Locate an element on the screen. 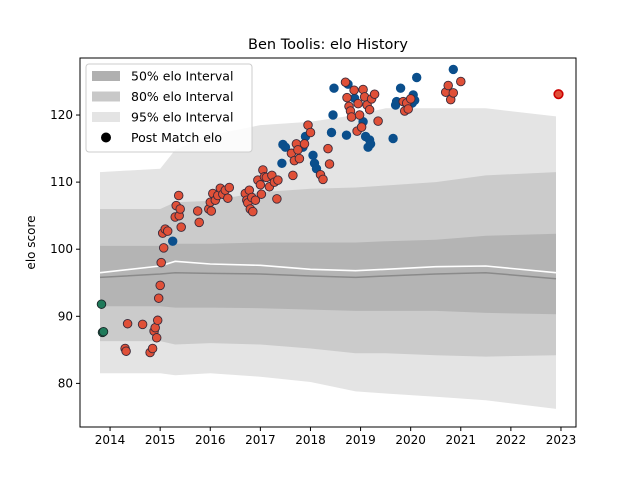 This screenshot has height=484, width=640. legend-label: Post Match elo is located at coordinates (176, 137).